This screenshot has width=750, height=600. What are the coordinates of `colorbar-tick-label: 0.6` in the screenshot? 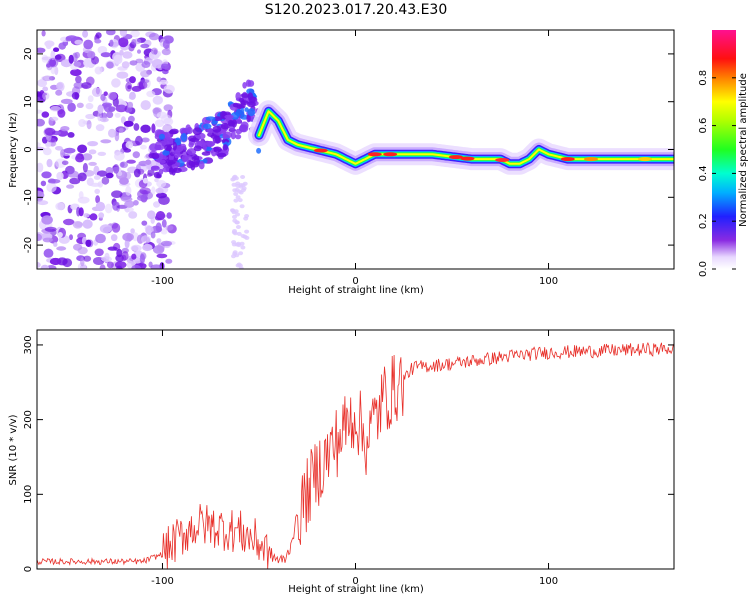 It's located at (703, 126).